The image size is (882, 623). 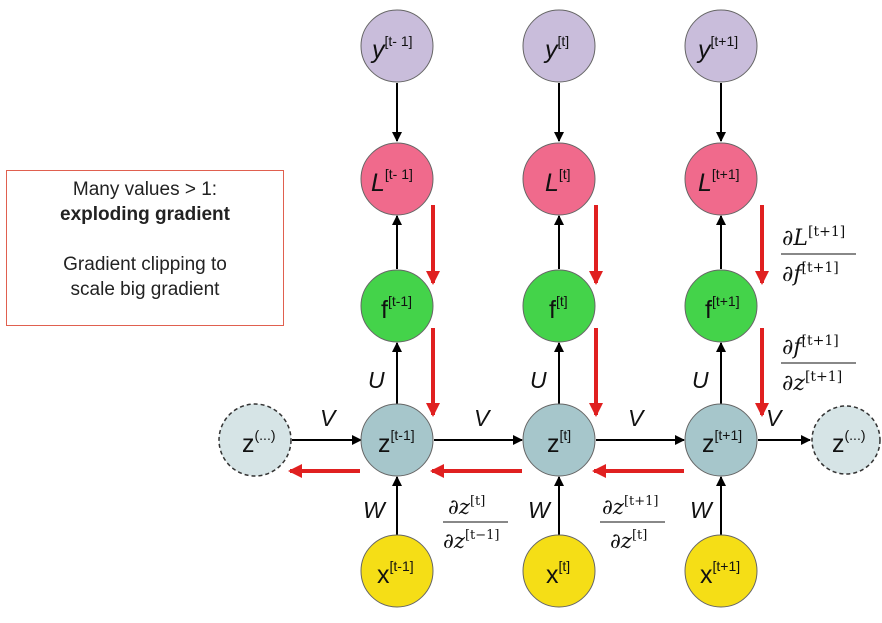 What do you see at coordinates (475, 523) in the screenshot?
I see `gradient-dz-dz-1: ∂z[t] ∂z[t−1]` at bounding box center [475, 523].